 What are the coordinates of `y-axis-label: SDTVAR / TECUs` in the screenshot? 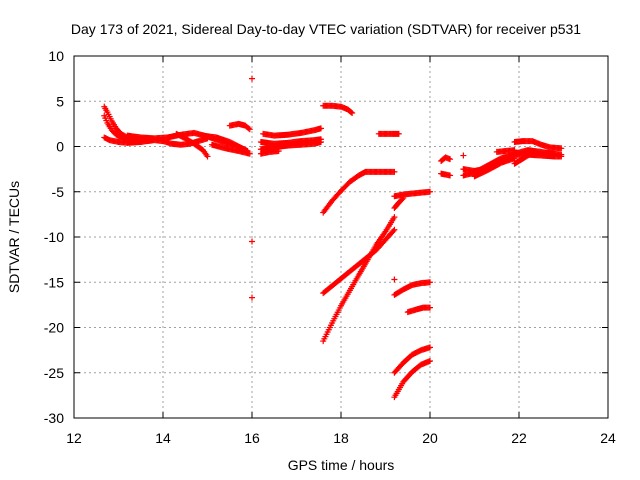 It's located at (14, 237).